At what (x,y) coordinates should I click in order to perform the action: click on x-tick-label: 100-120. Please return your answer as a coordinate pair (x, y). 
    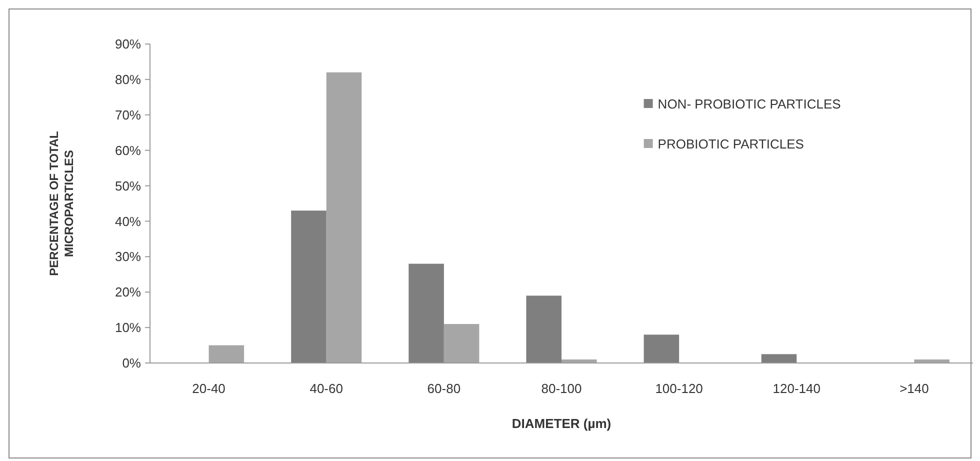
    Looking at the image, I should click on (679, 388).